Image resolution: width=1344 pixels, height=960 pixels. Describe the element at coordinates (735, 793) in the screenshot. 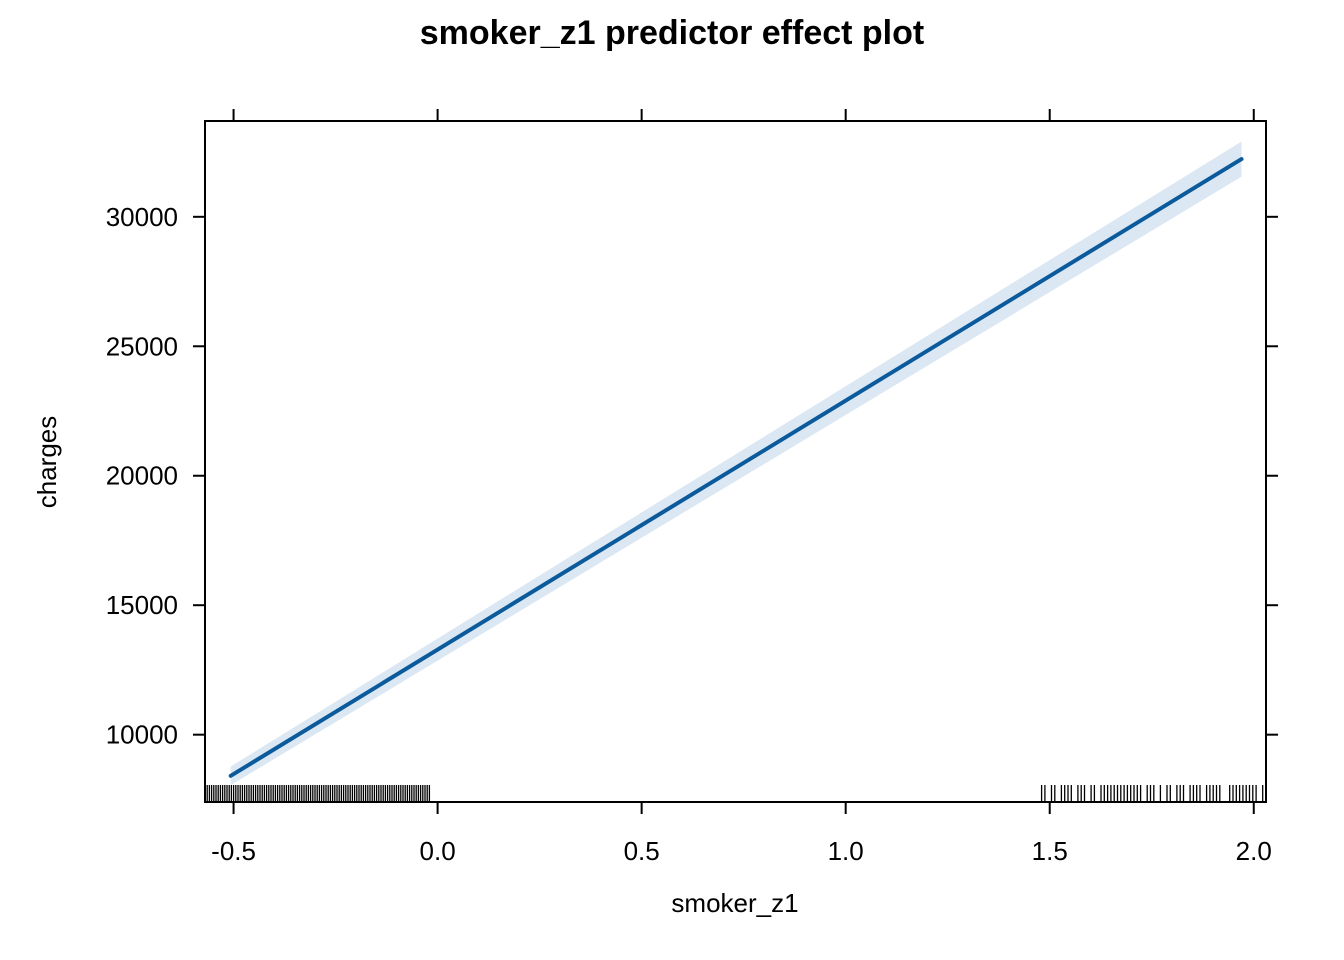

I see `rug-layer` at that location.